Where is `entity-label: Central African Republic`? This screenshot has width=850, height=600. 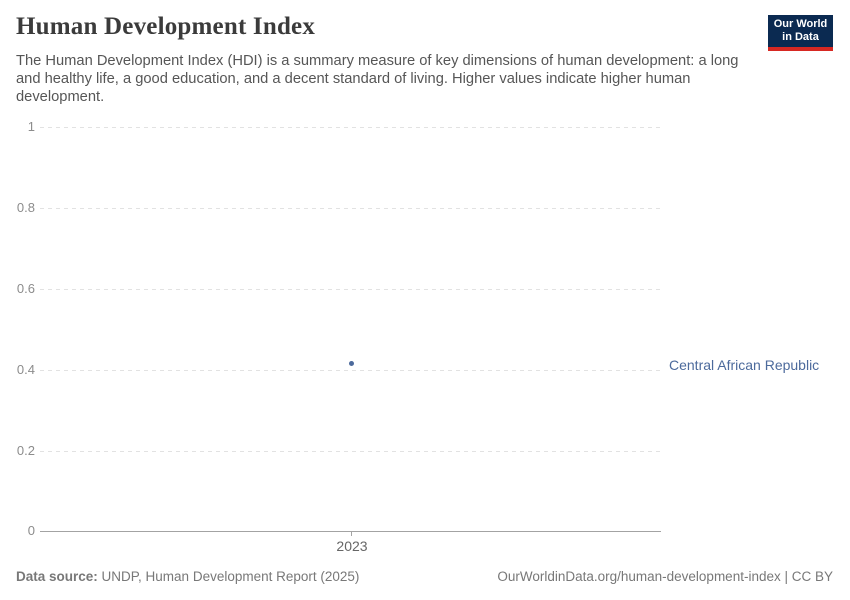
entity-label: Central African Republic is located at coordinates (744, 365).